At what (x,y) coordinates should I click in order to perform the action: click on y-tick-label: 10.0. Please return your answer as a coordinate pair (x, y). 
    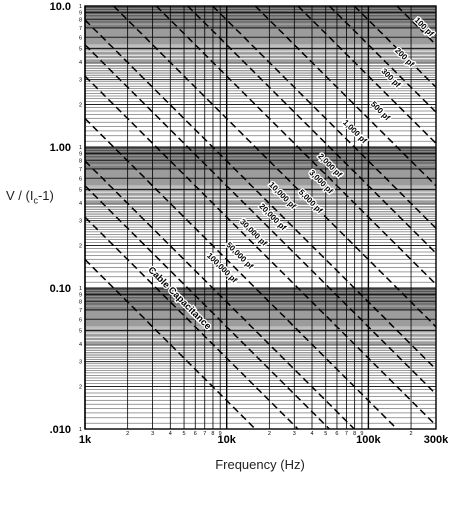
    Looking at the image, I should click on (60, 7).